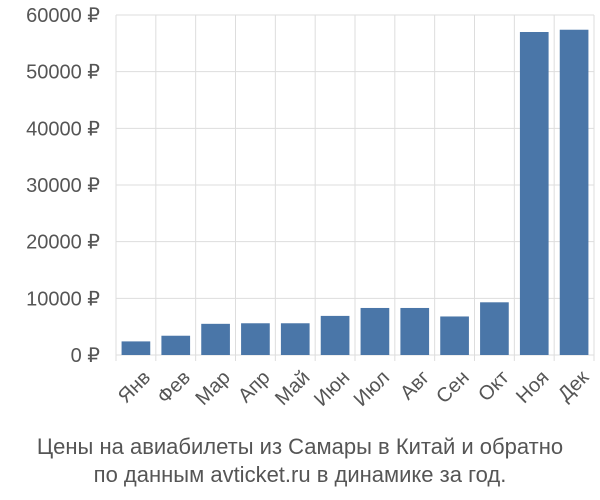  I want to click on x-tick-label: Авг, so click(415, 386).